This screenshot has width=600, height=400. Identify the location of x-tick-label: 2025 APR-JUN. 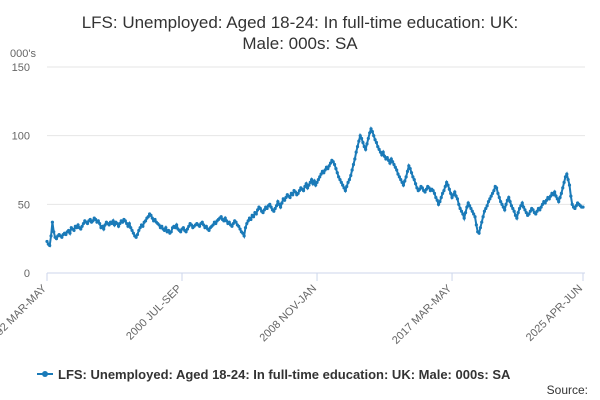
(554, 313).